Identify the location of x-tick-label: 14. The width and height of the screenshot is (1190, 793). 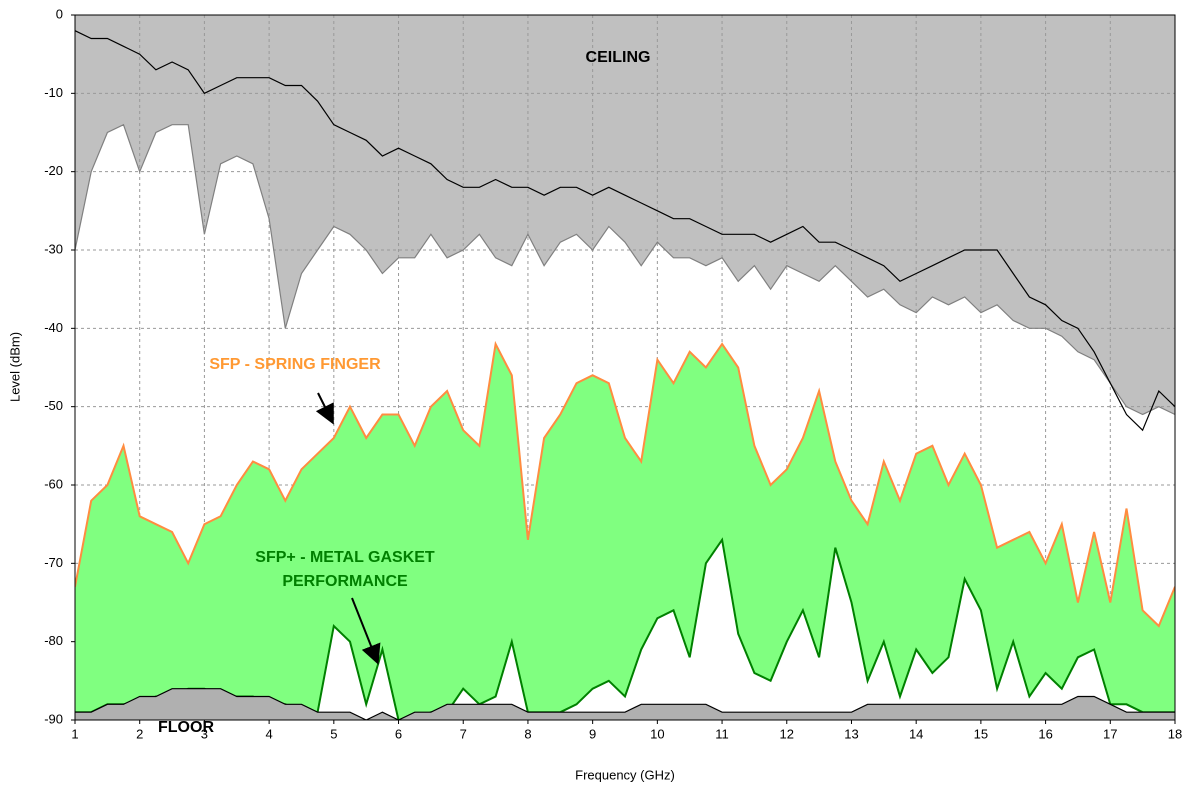
(916, 733).